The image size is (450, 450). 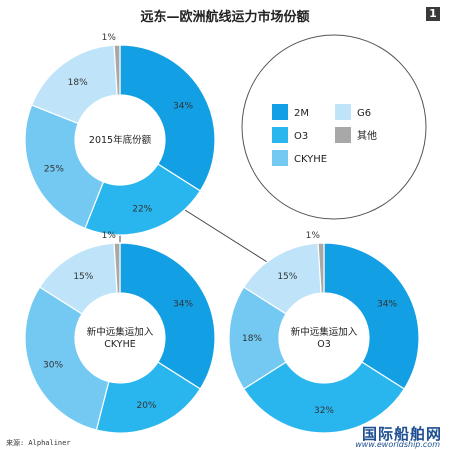 What do you see at coordinates (225, 17) in the screenshot?
I see `chart-title: 远东—欧洲航线运力市场份额` at bounding box center [225, 17].